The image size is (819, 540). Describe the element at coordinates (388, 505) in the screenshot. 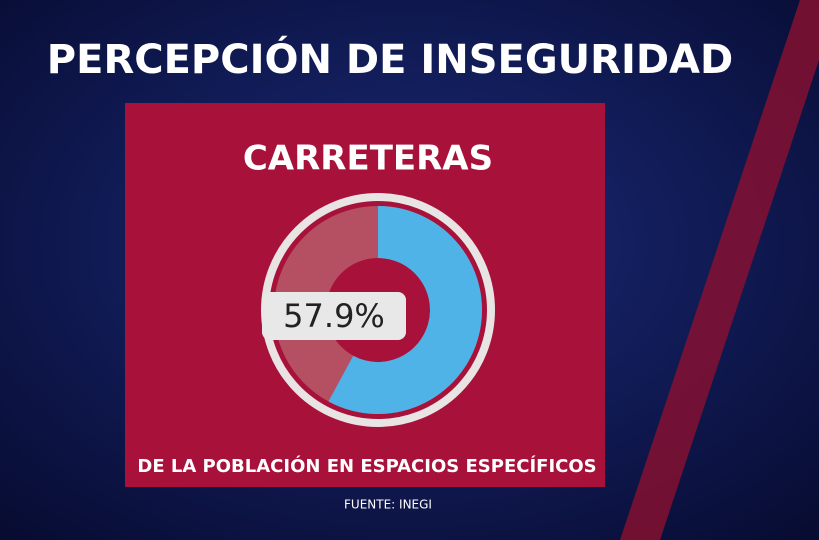

I see `source: FUENTE: INEGI` at that location.